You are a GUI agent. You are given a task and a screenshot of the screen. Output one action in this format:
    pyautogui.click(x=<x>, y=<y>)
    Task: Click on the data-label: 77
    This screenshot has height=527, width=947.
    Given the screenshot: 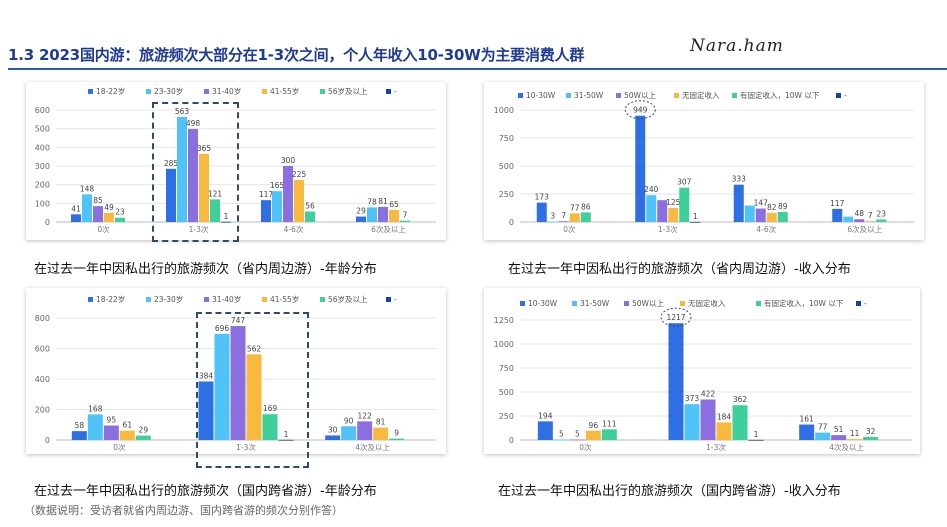 What is the action you would take?
    pyautogui.click(x=823, y=427)
    